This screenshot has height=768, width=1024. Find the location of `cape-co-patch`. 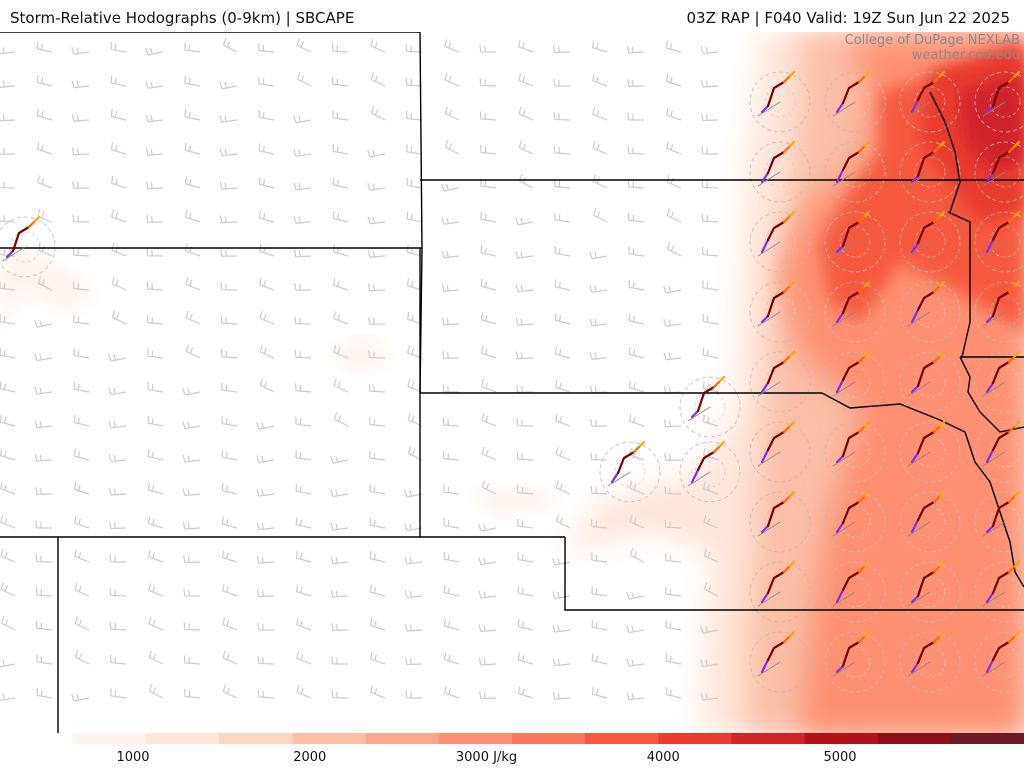

cape-co-patch is located at coordinates (360, 354).